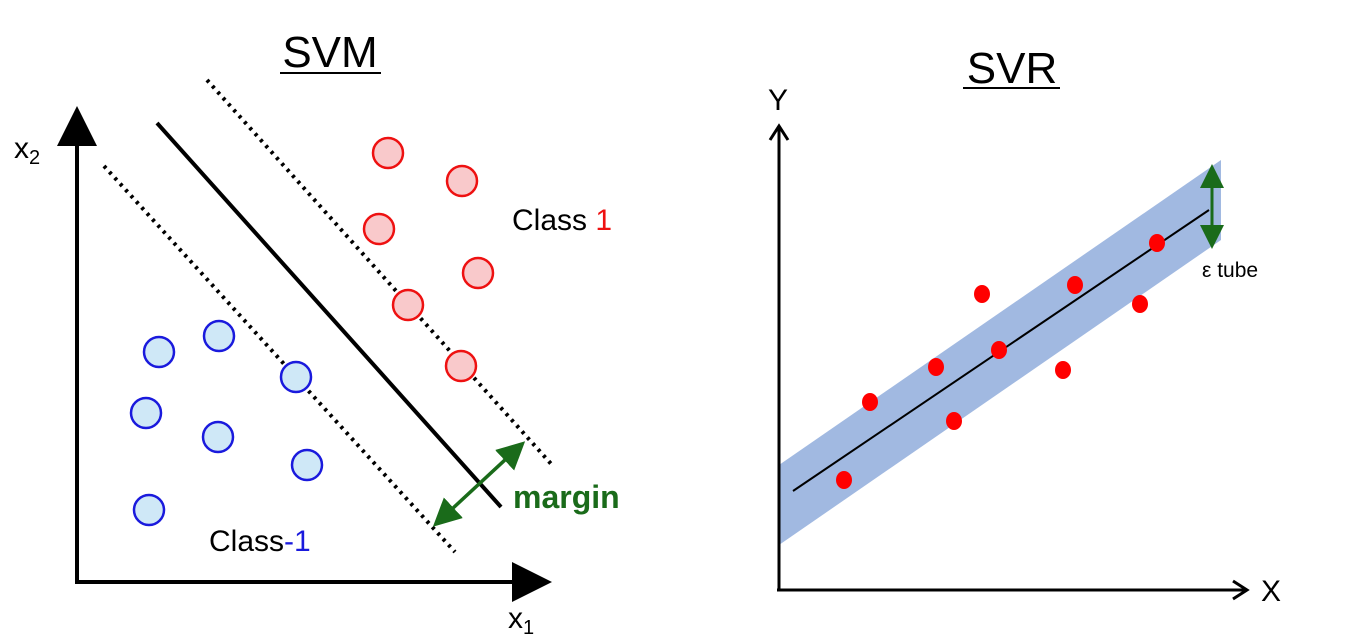 This screenshot has height=642, width=1358. I want to click on svr-y-axis-label: Y, so click(778, 100).